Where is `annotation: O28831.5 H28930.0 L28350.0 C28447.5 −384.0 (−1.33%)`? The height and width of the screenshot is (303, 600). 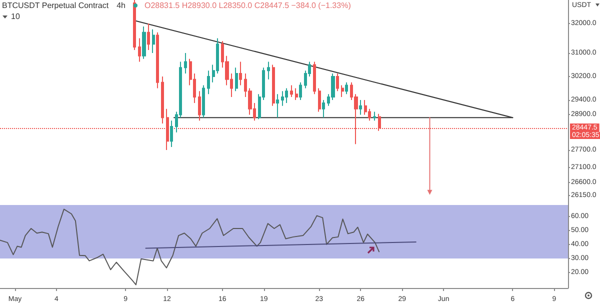
annotation: O28831.5 H28930.0 L28350.0 C28447.5 −384.0 (−1.33%) is located at coordinates (247, 5).